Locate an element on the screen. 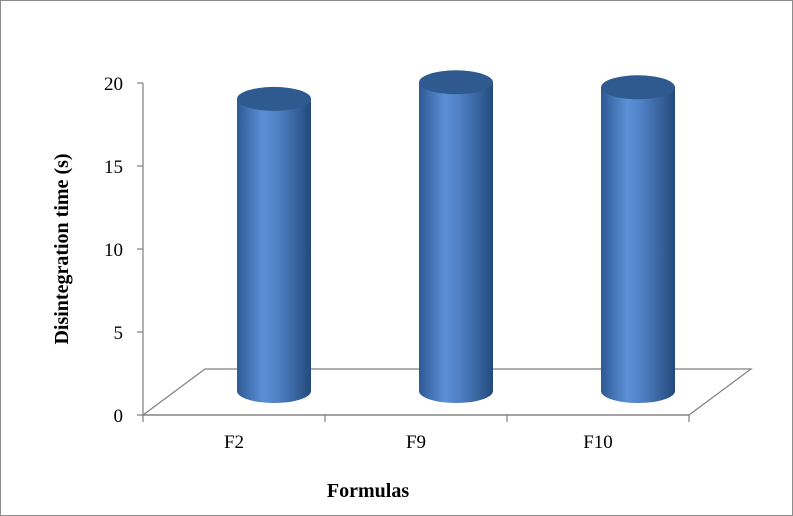 This screenshot has height=516, width=793. y-tick-label: 15 is located at coordinates (113, 167).